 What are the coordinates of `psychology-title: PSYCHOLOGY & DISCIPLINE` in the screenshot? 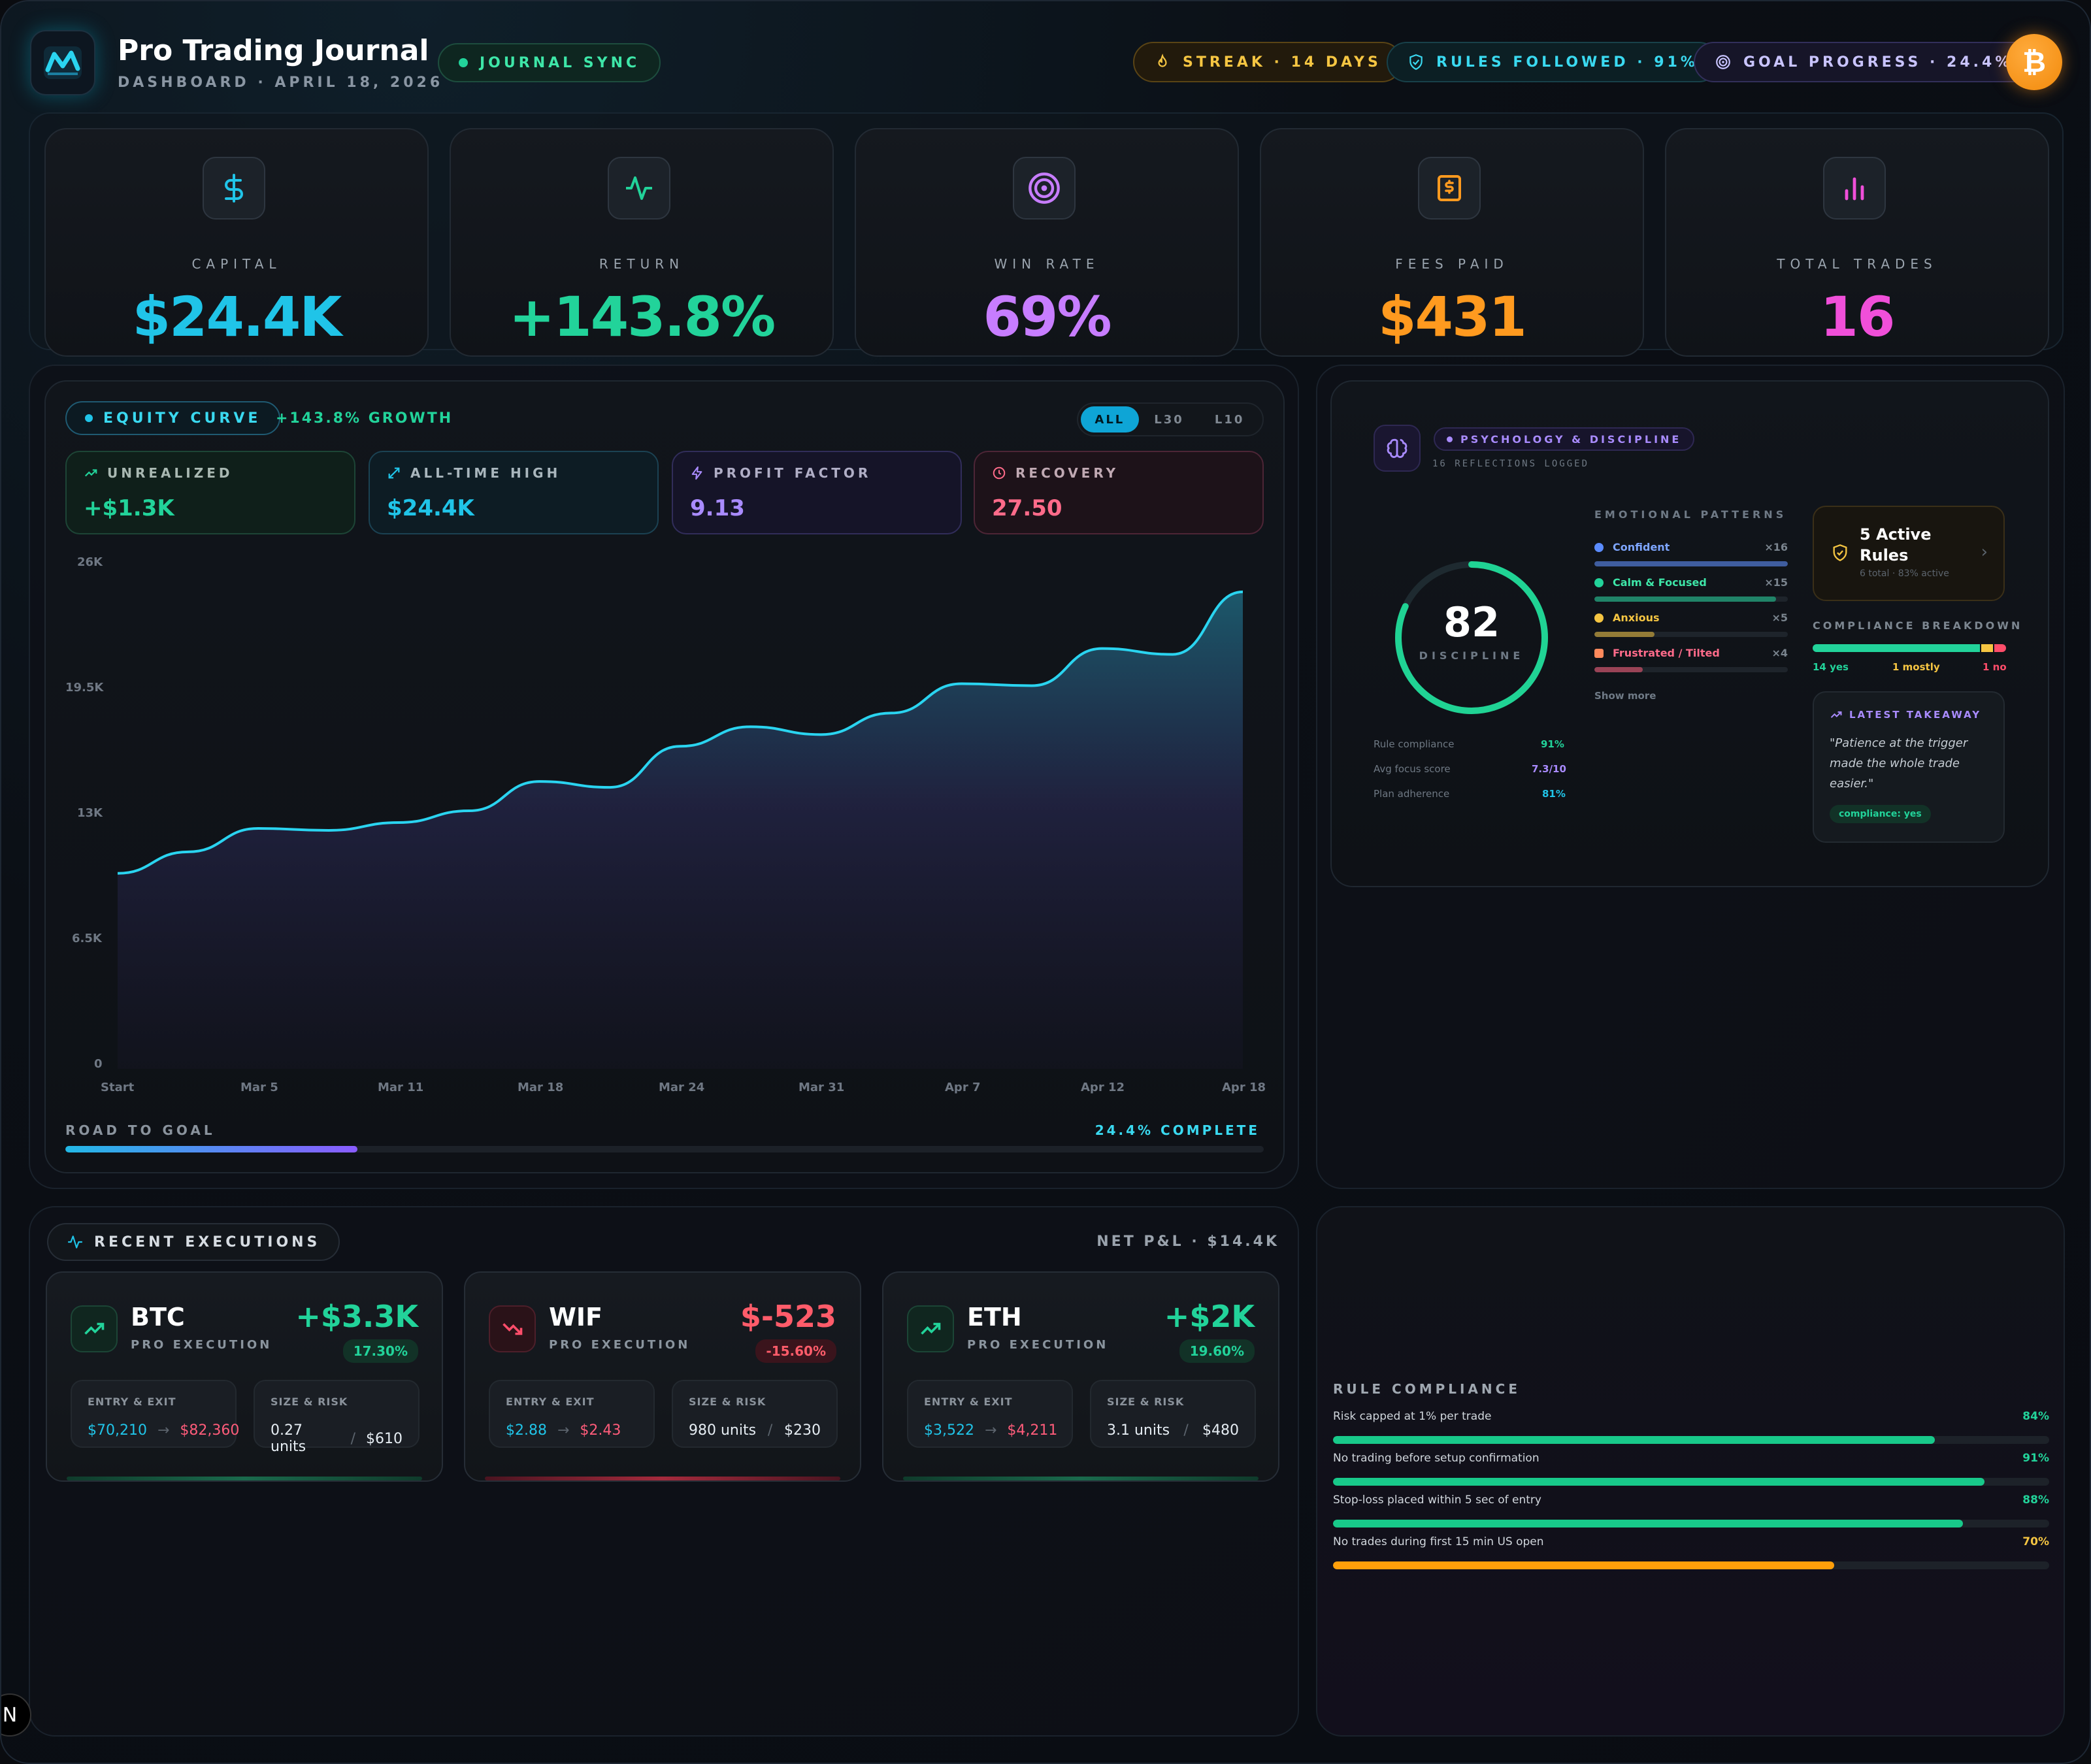 It's located at (1571, 439).